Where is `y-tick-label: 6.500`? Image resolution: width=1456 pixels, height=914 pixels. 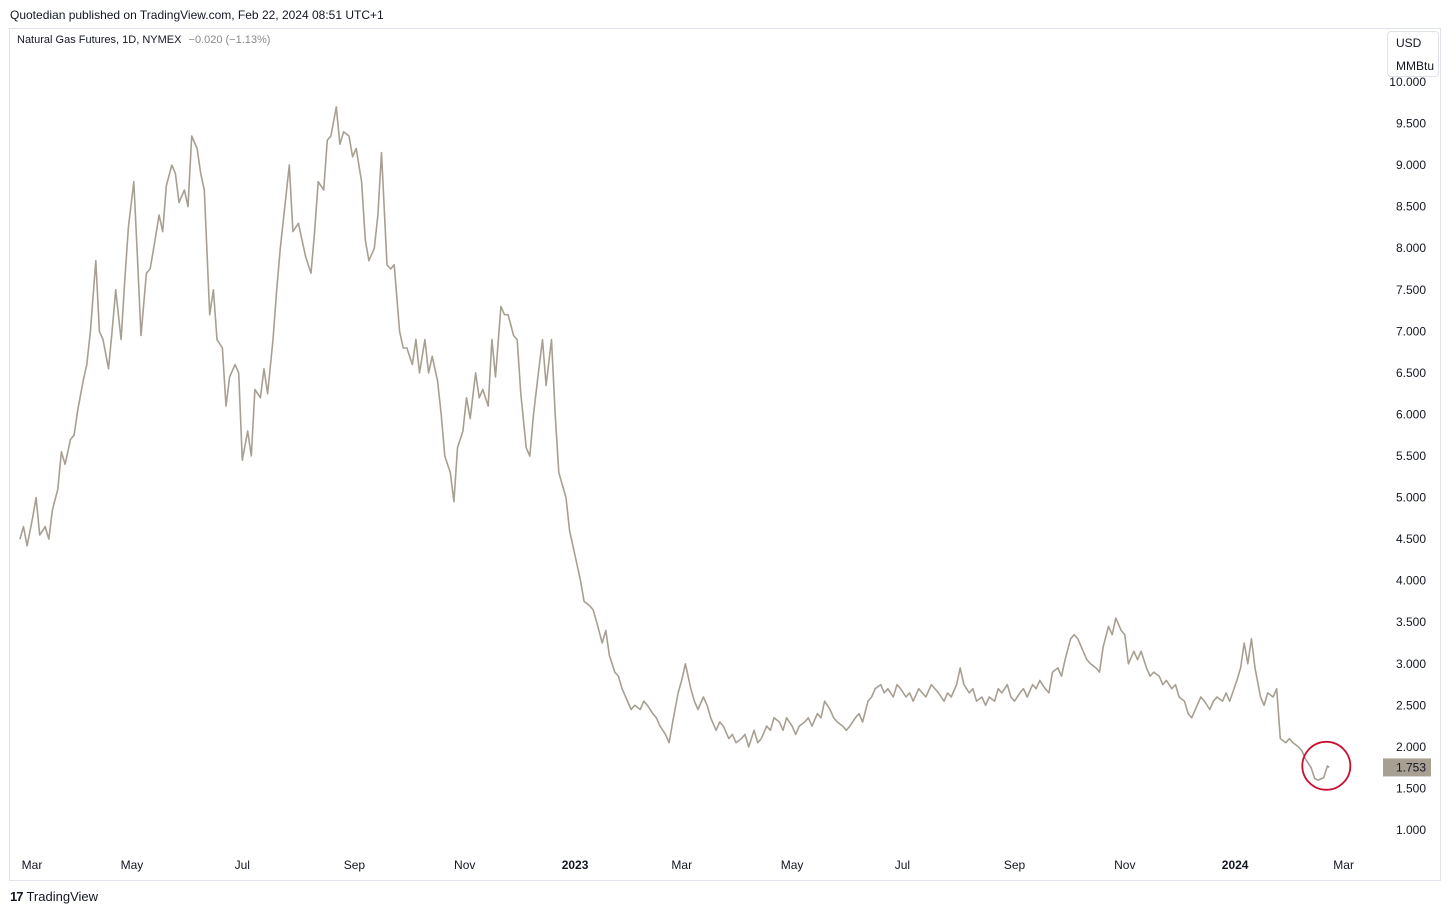 y-tick-label: 6.500 is located at coordinates (1411, 373).